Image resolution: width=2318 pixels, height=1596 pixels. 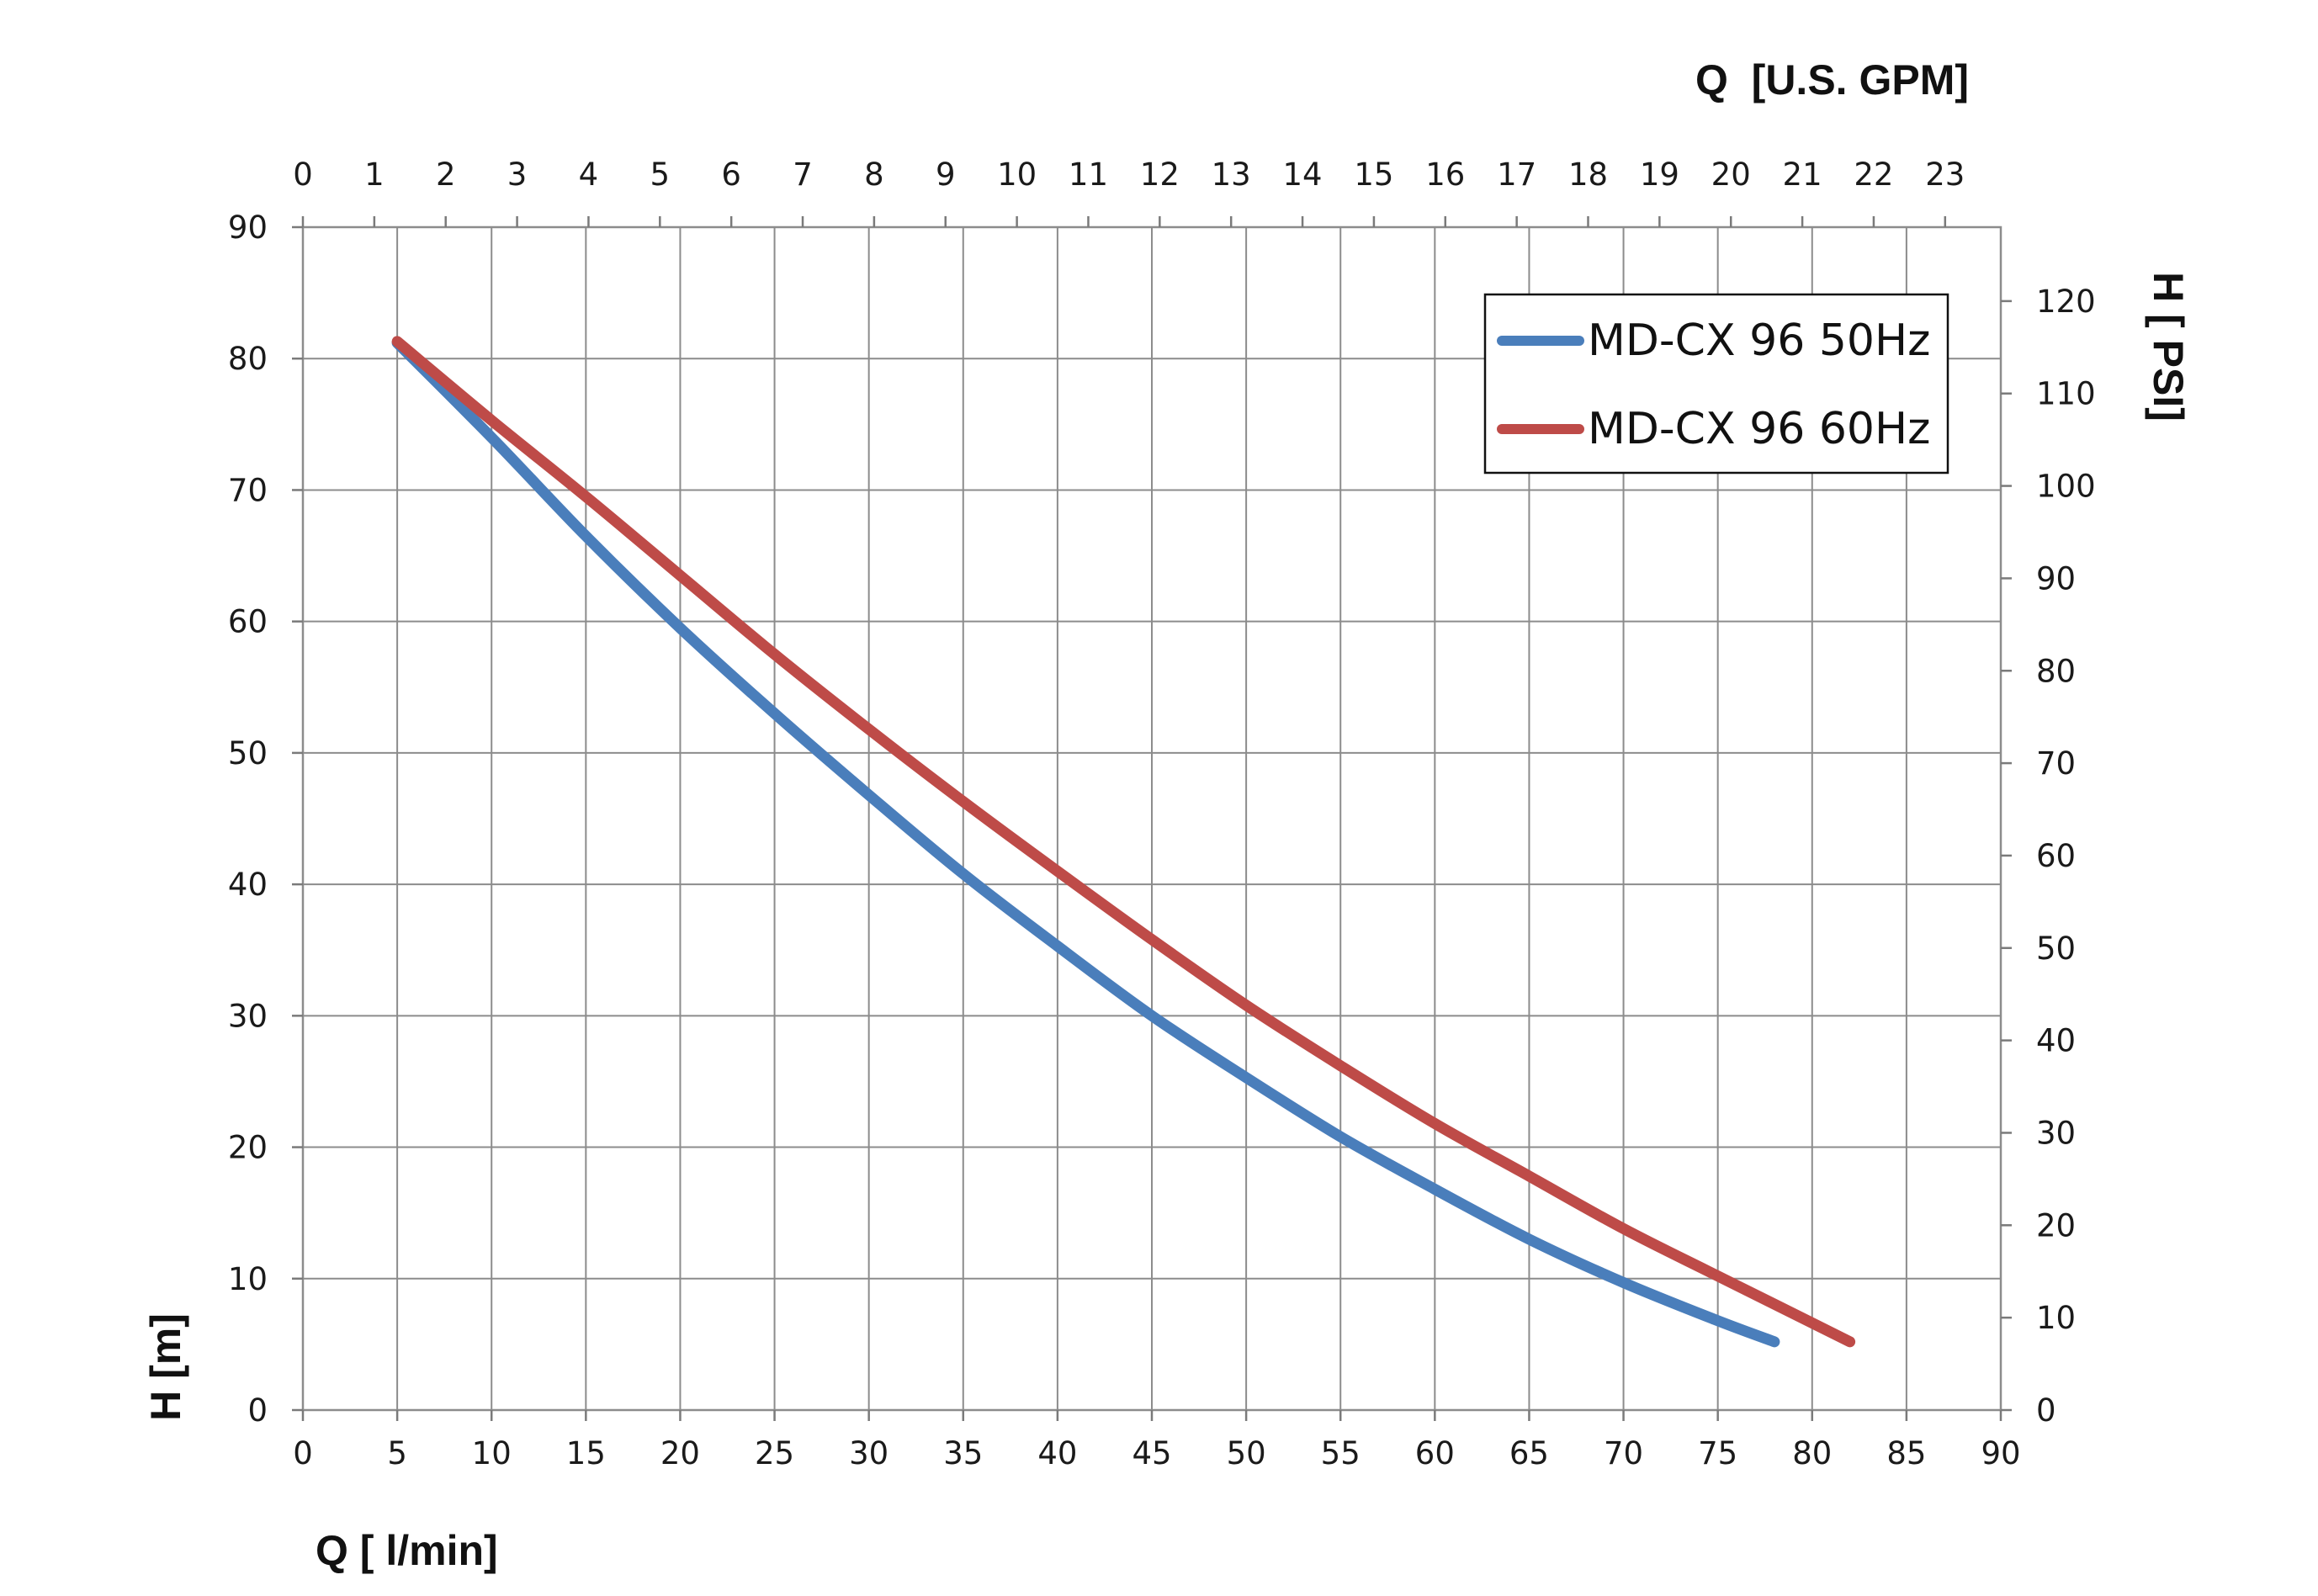 What do you see at coordinates (946, 174) in the screenshot?
I see `x2-tick-label: 9` at bounding box center [946, 174].